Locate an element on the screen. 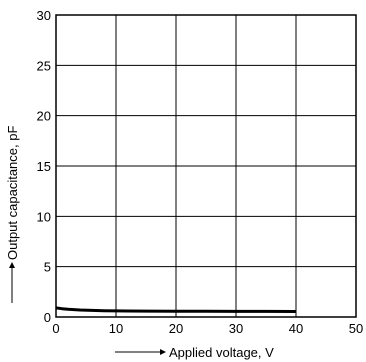  y-tick-label-15: 15 is located at coordinates (44, 166).